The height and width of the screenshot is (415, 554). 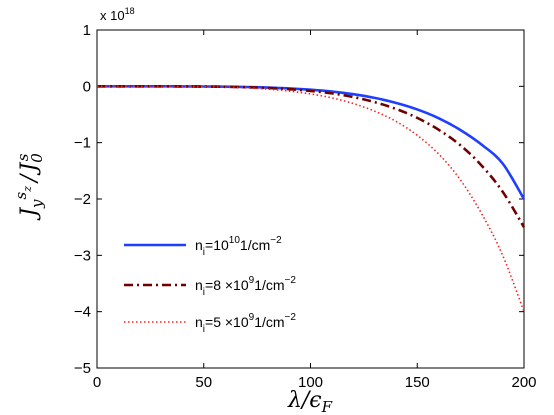 I want to click on y-multiplier-exponent: 18, so click(x=130, y=11).